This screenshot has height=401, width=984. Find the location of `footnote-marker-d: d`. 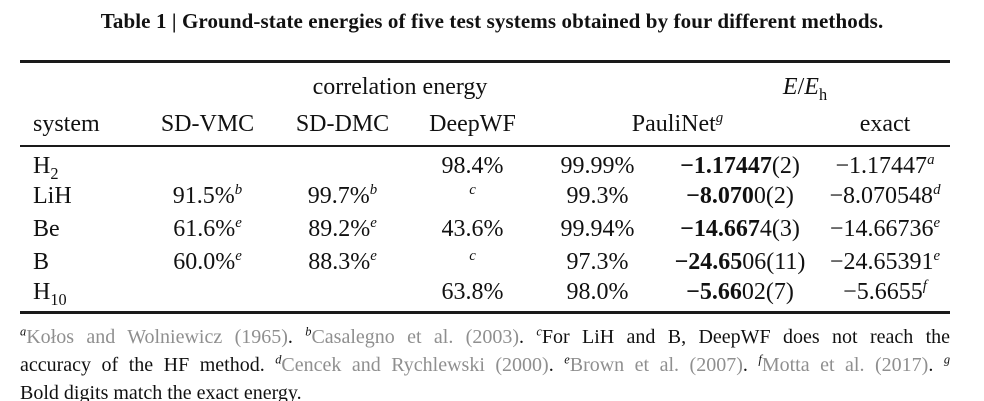

footnote-marker-d: d is located at coordinates (278, 359).